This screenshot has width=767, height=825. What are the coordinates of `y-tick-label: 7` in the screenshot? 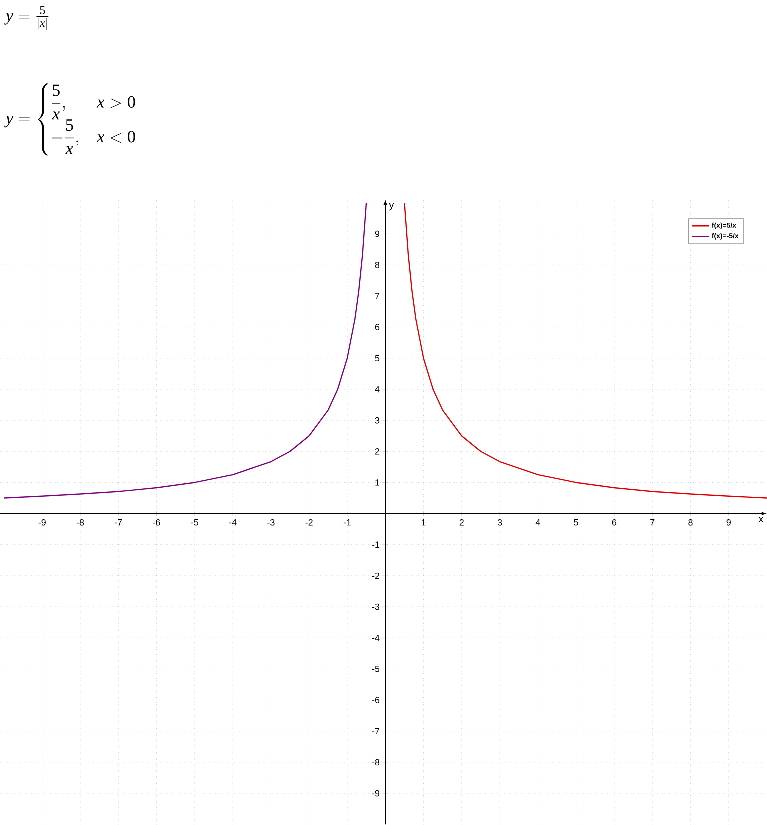 It's located at (377, 296).